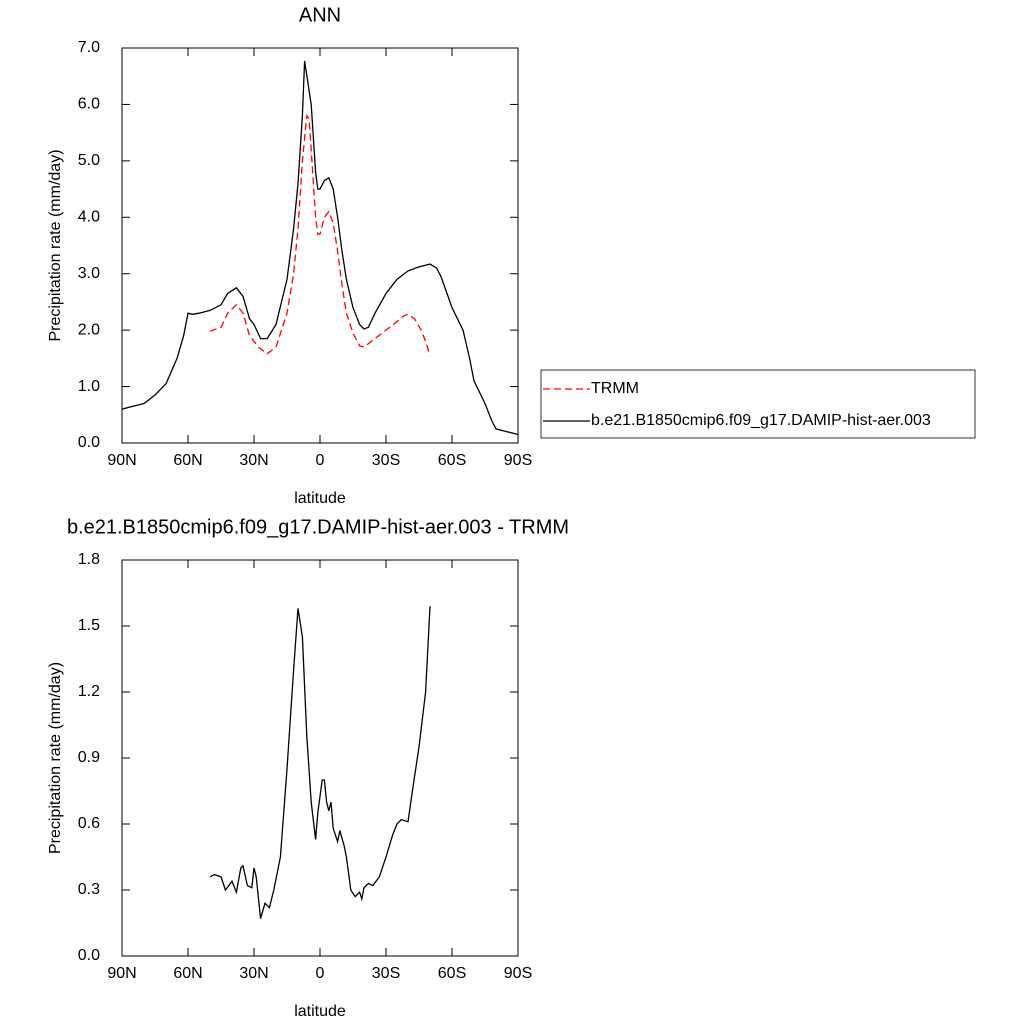 The width and height of the screenshot is (1024, 1024). Describe the element at coordinates (89, 273) in the screenshot. I see `y-tick-label: 3.0` at that location.